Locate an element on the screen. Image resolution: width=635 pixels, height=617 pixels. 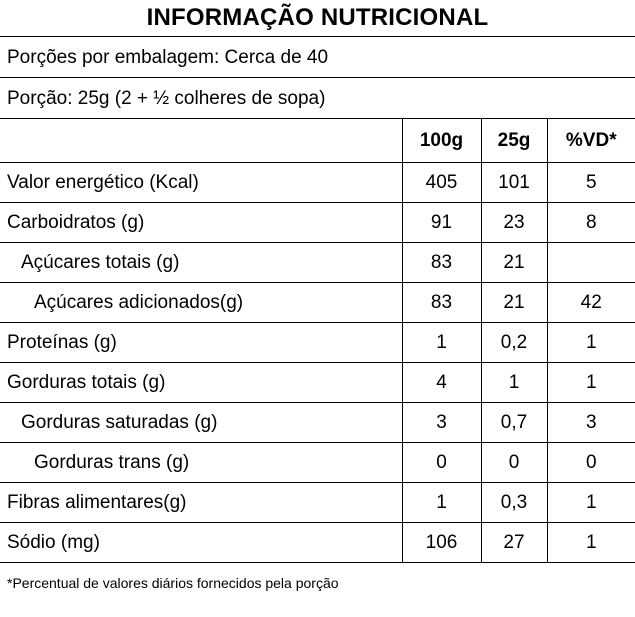
servings-per-package: Porções por embalagem: Cerca de 40 is located at coordinates (317, 56).